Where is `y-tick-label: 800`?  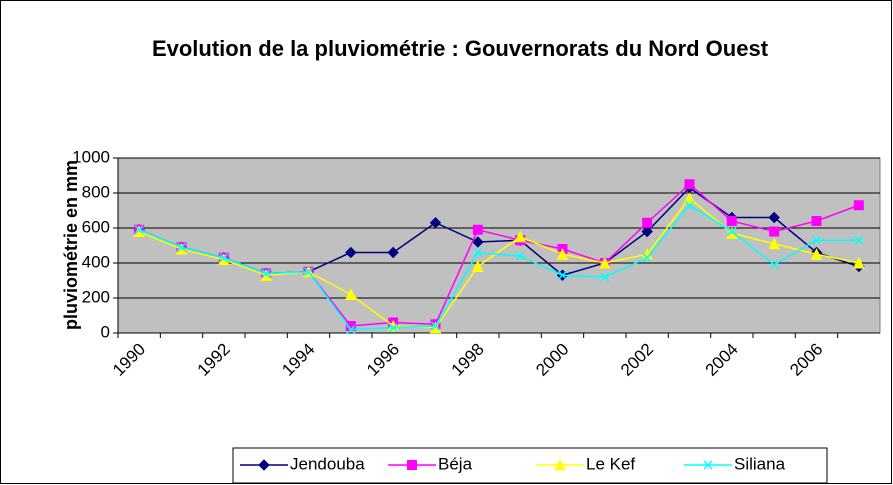
y-tick-label: 800 is located at coordinates (96, 191).